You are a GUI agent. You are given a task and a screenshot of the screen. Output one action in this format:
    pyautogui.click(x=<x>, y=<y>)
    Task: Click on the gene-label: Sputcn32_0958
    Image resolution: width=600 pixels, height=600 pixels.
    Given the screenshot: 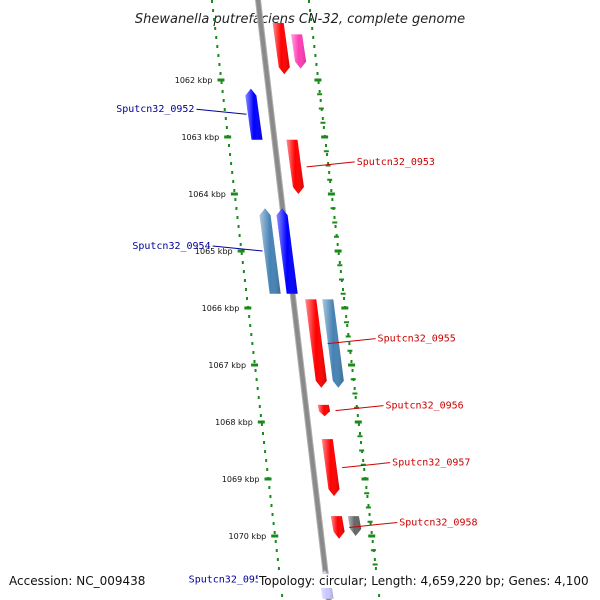 What is the action you would take?
    pyautogui.click(x=438, y=522)
    